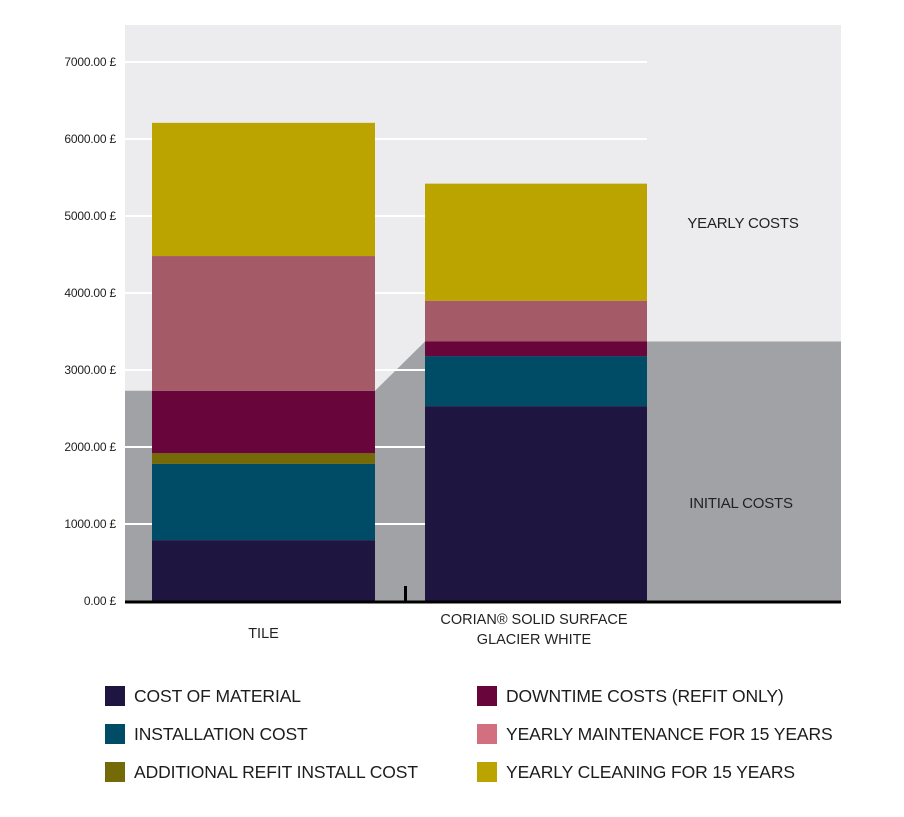 The height and width of the screenshot is (817, 904). What do you see at coordinates (669, 733) in the screenshot?
I see `legend-label: YEARLY MAINTENANCE FOR 15 YEARS` at bounding box center [669, 733].